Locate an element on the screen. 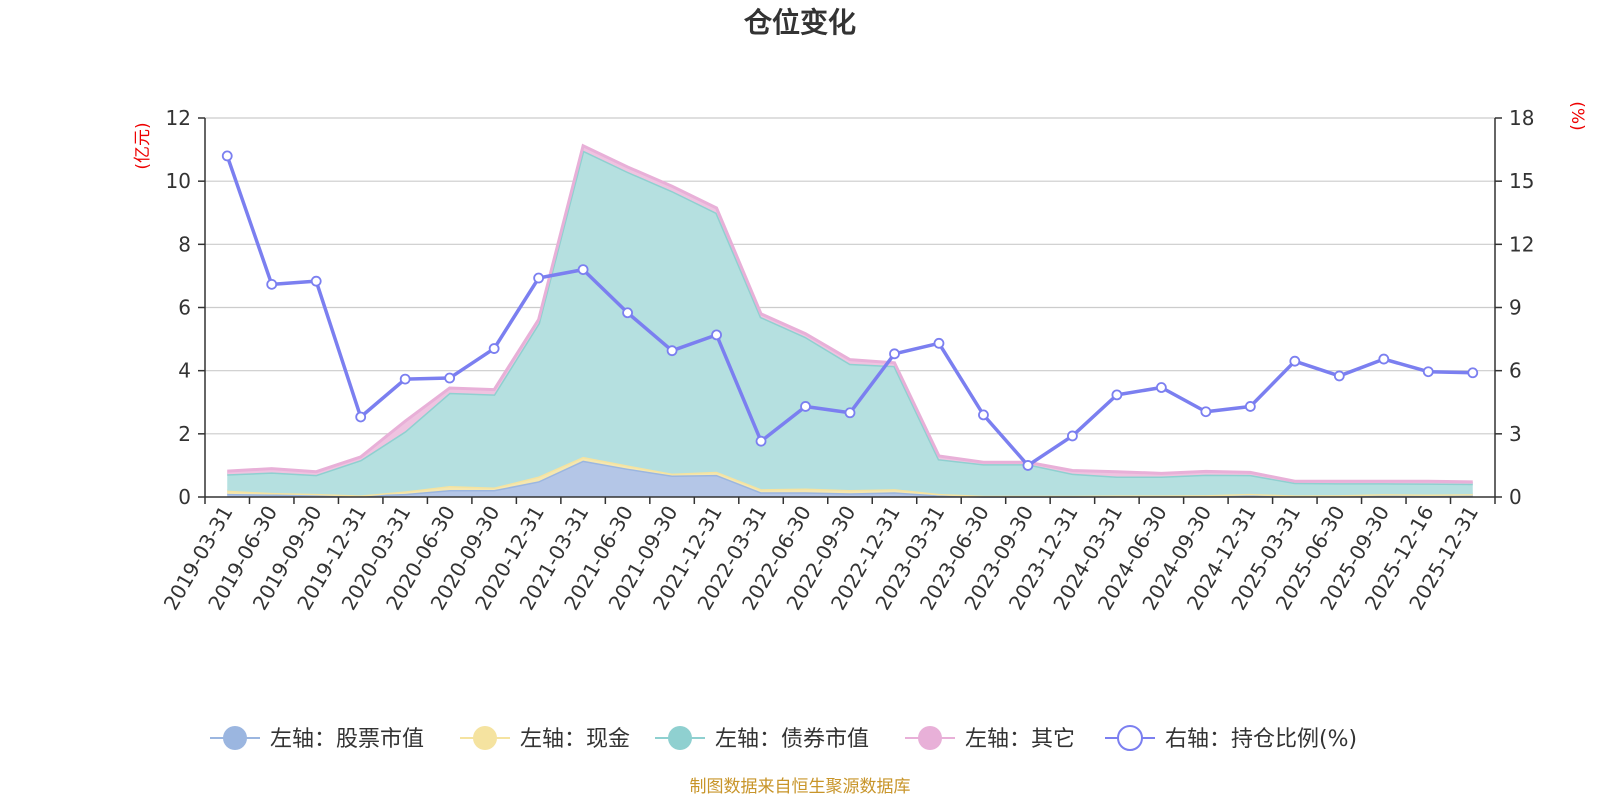 The width and height of the screenshot is (1600, 800). area-左轴：股票市值 is located at coordinates (850, 478).